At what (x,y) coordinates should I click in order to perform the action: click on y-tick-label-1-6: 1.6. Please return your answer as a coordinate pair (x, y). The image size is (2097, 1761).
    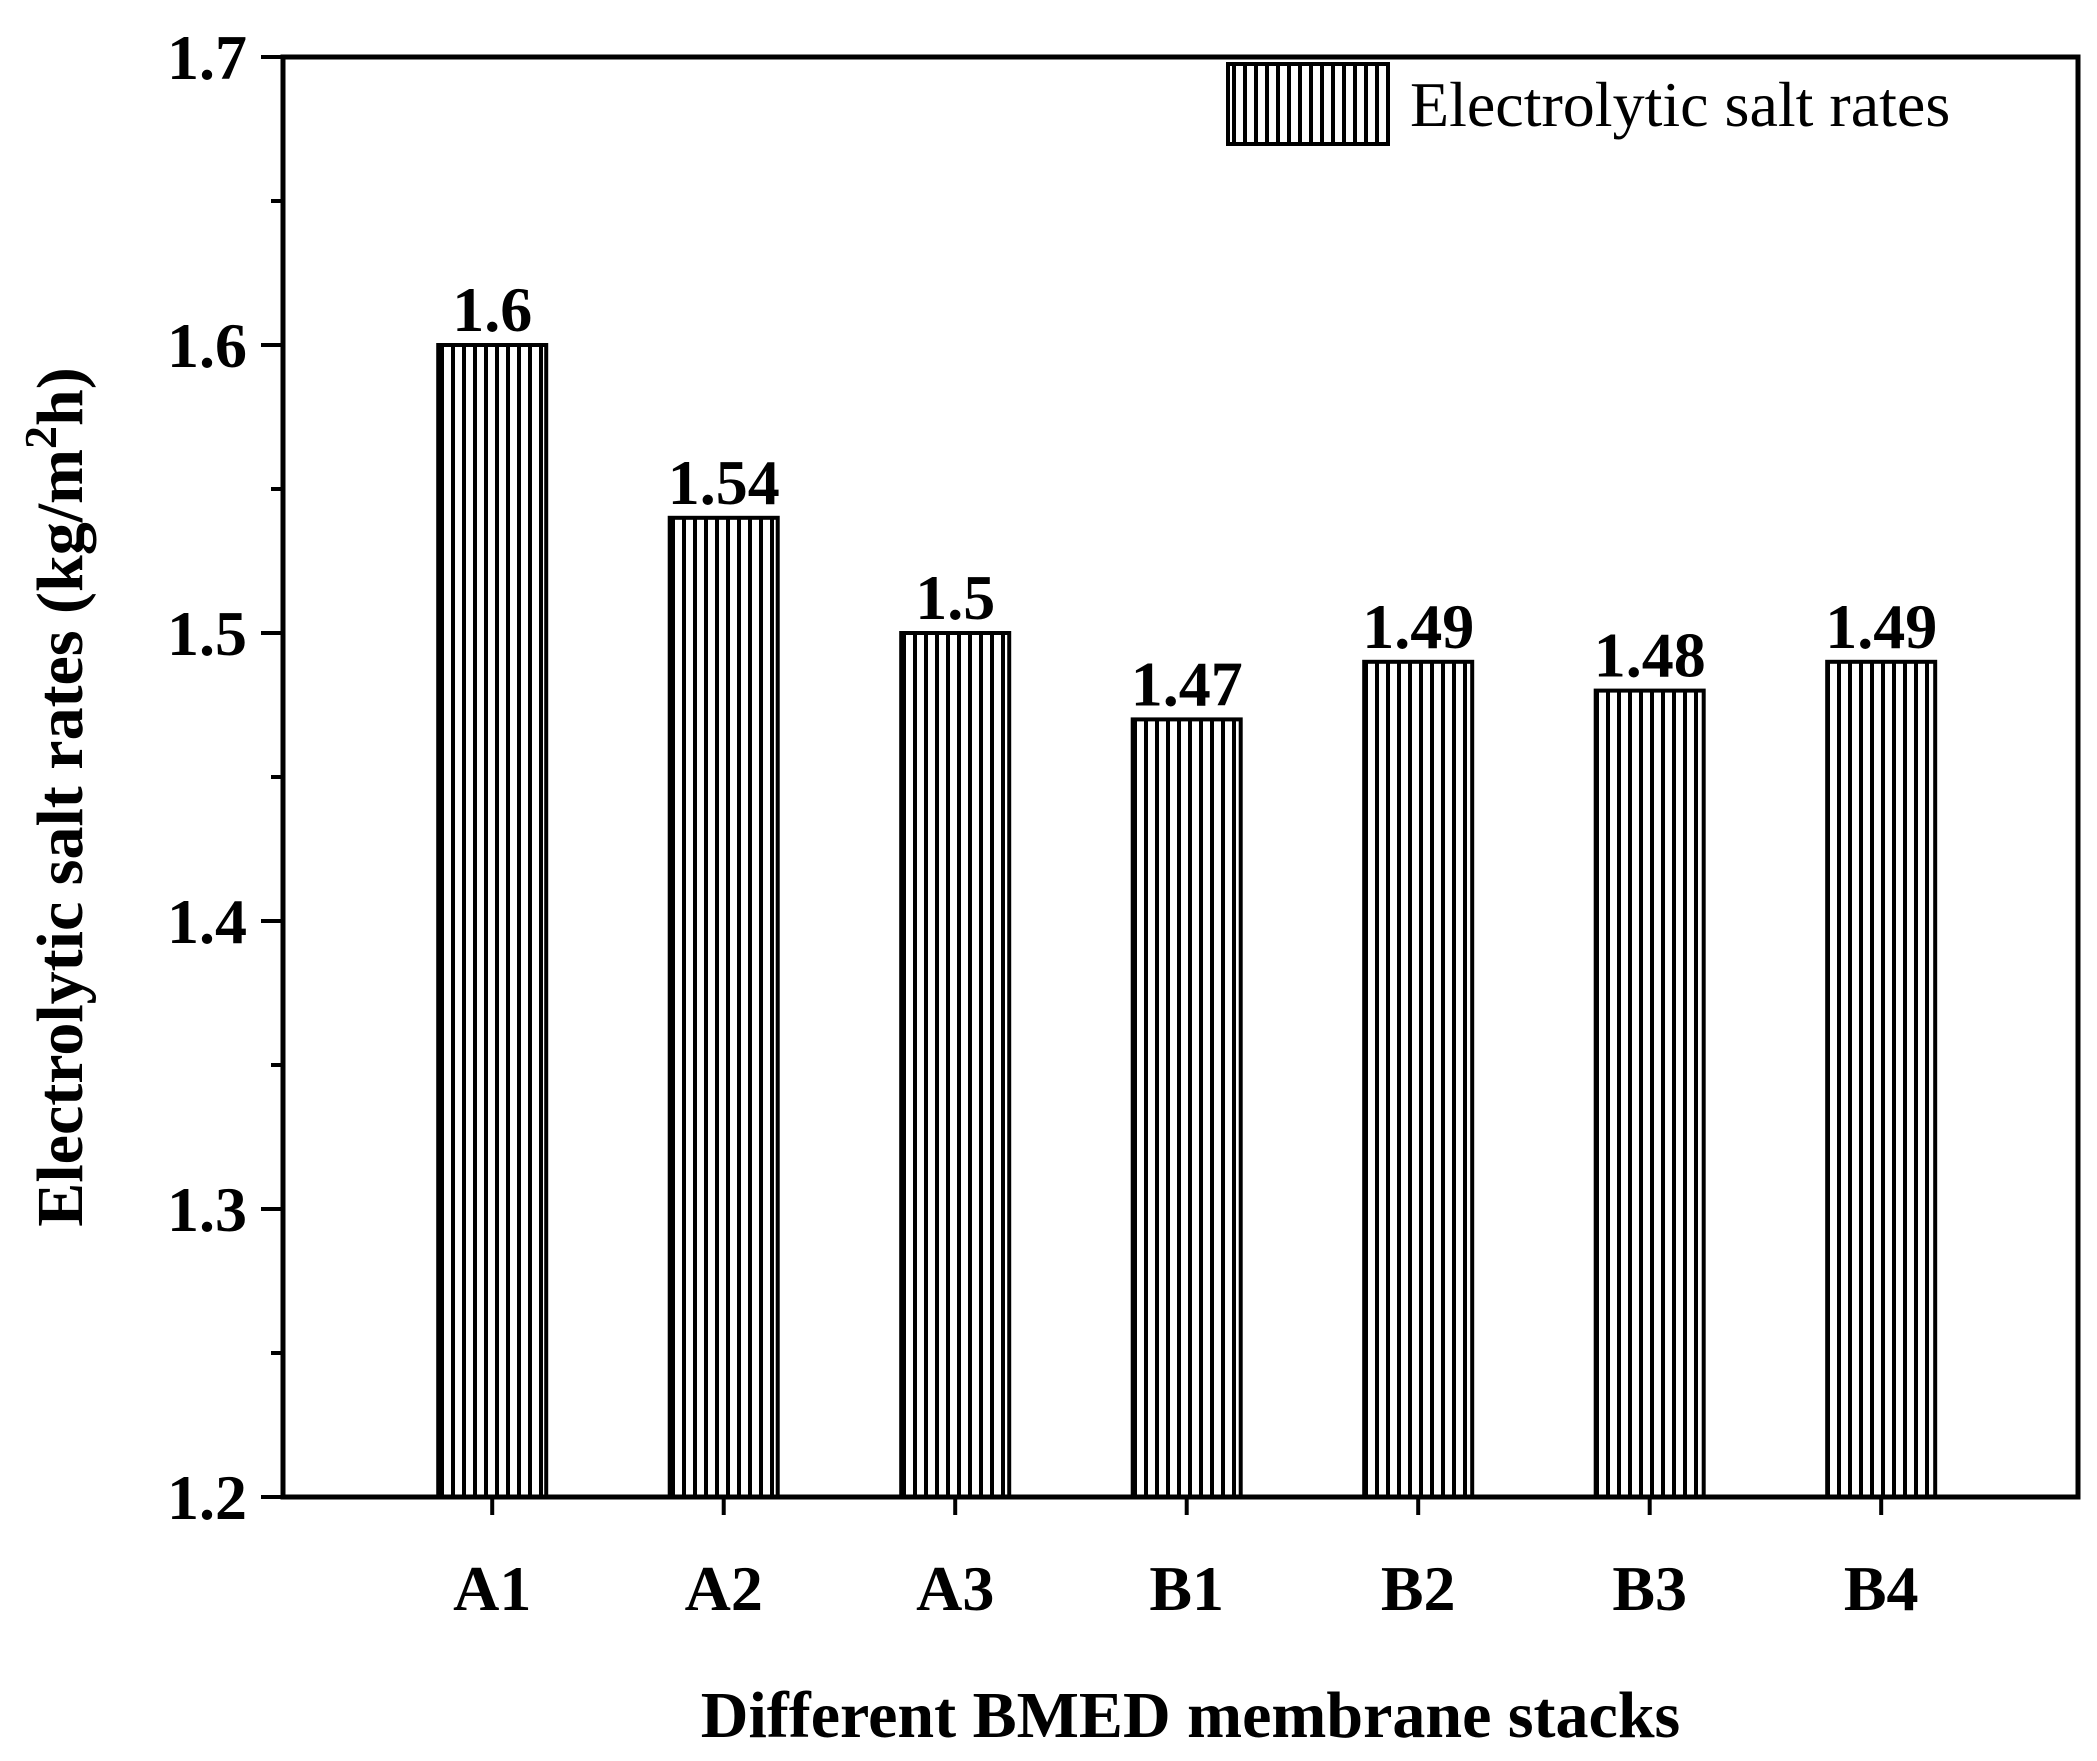
    Looking at the image, I should click on (207, 345).